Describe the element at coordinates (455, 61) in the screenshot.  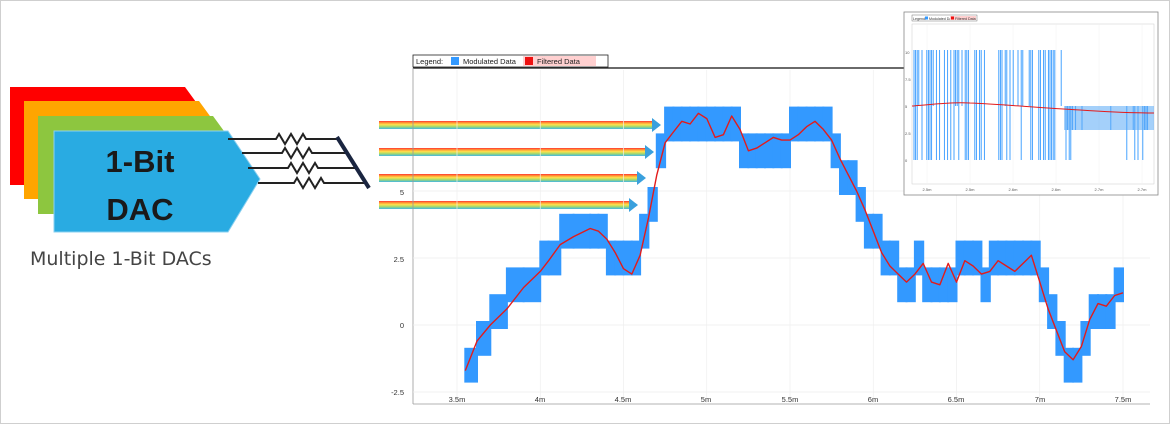
I see `legend-swatch-modulated` at that location.